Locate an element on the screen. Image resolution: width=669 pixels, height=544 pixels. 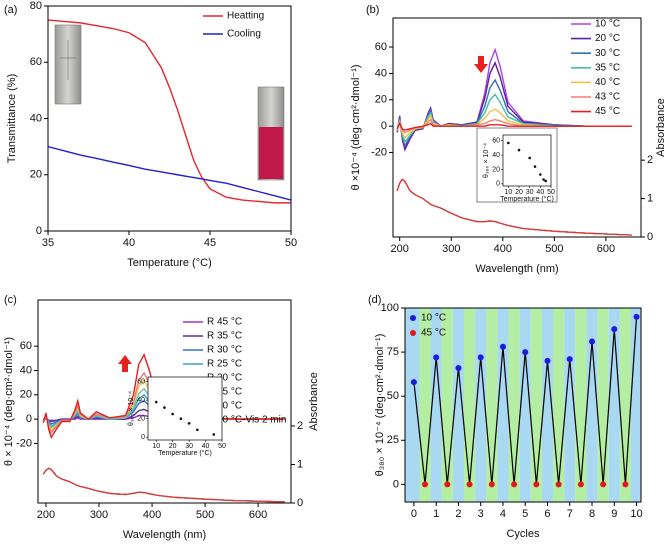
legend-label: R 10 °C is located at coordinates (224, 406).